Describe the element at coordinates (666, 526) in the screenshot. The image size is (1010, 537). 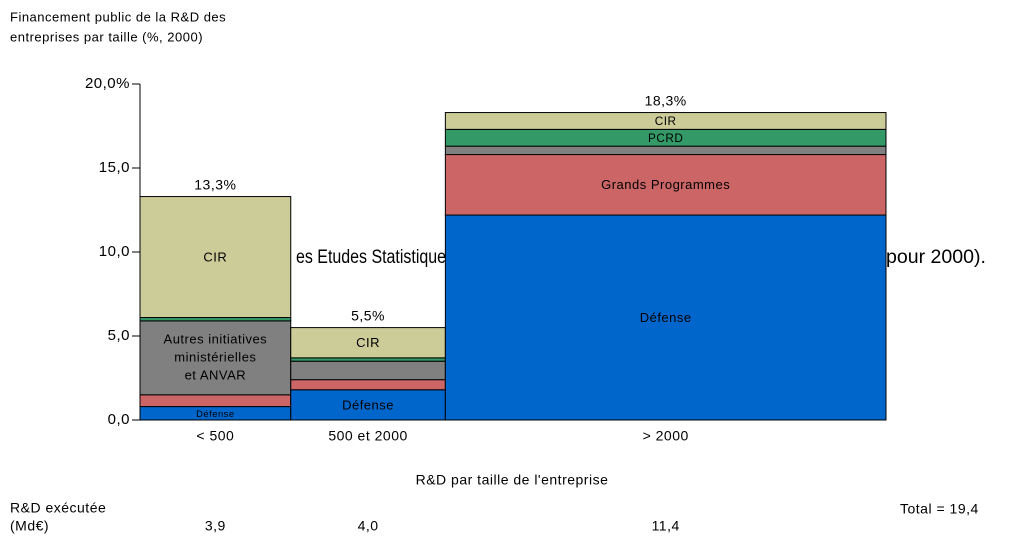
I see `width-label: 11,4` at that location.